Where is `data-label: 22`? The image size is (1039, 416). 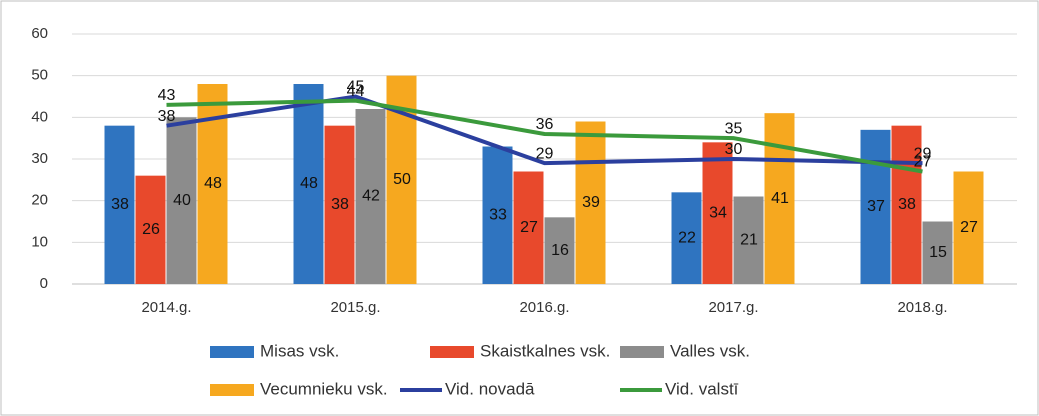 data-label: 22 is located at coordinates (687, 237).